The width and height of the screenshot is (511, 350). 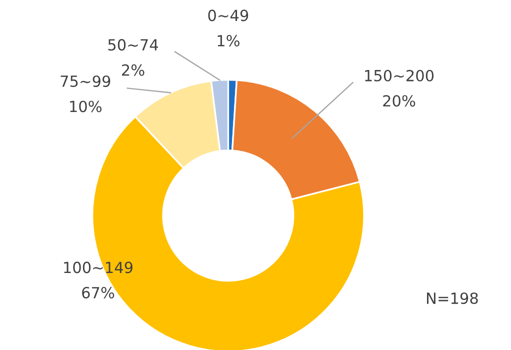 I want to click on slice-label: 0~49, so click(x=228, y=16).